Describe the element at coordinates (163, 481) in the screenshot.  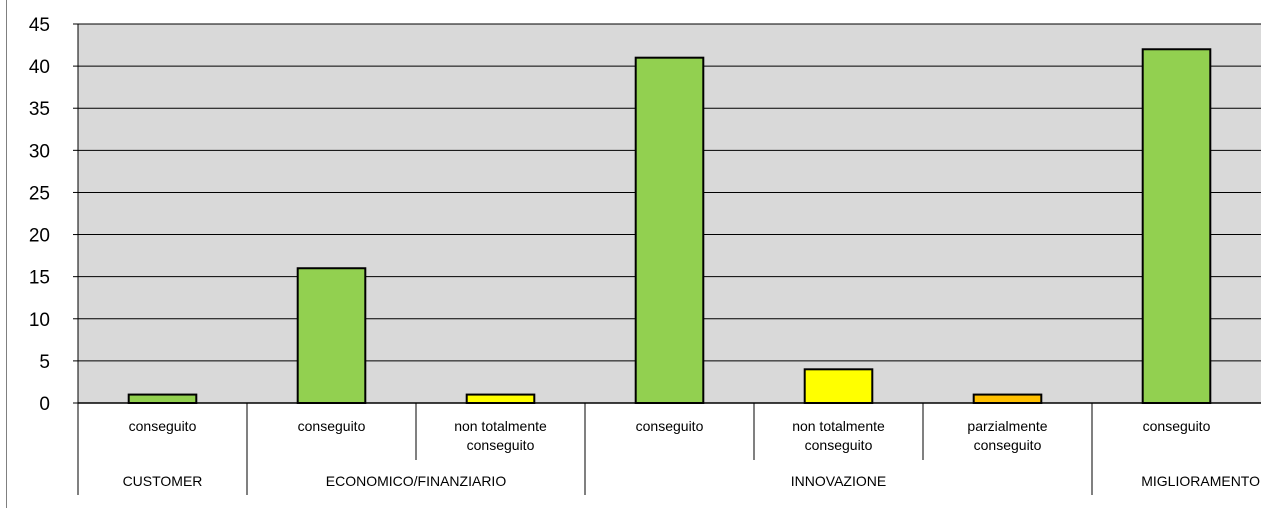
I see `x-group-label: CUSTOMER` at that location.